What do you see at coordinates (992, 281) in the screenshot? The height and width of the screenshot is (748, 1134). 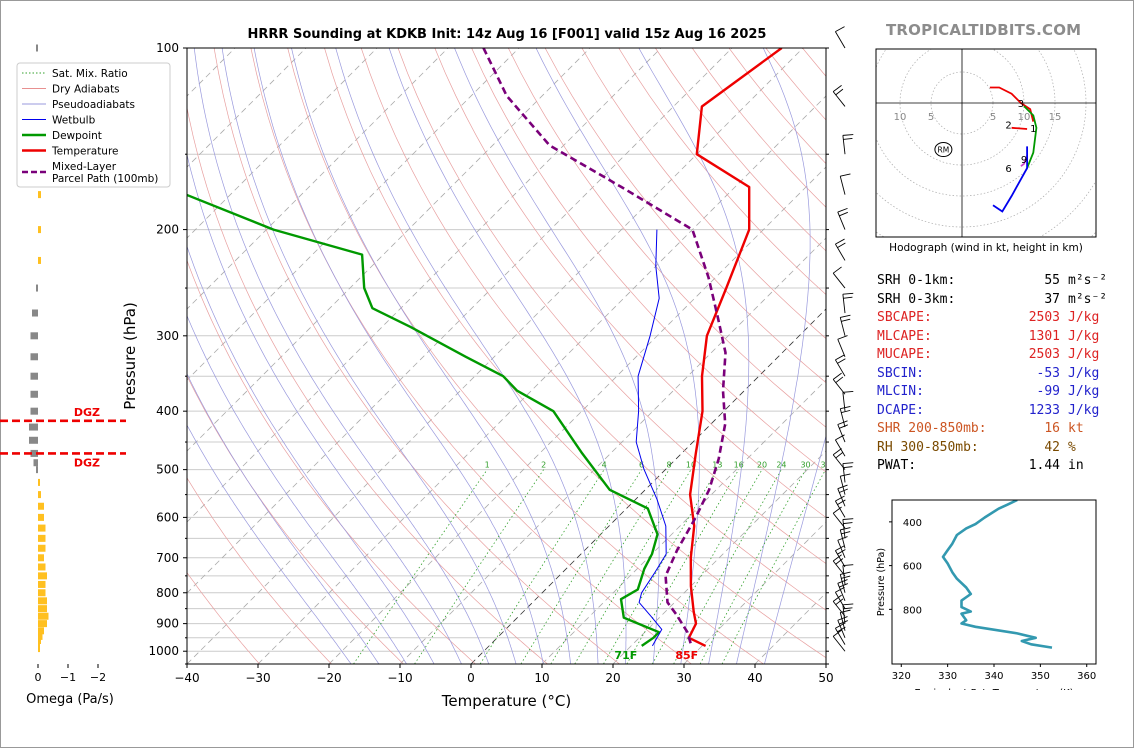 I see `stat-row: SRH 0-1km: 55 m²s⁻²` at bounding box center [992, 281].